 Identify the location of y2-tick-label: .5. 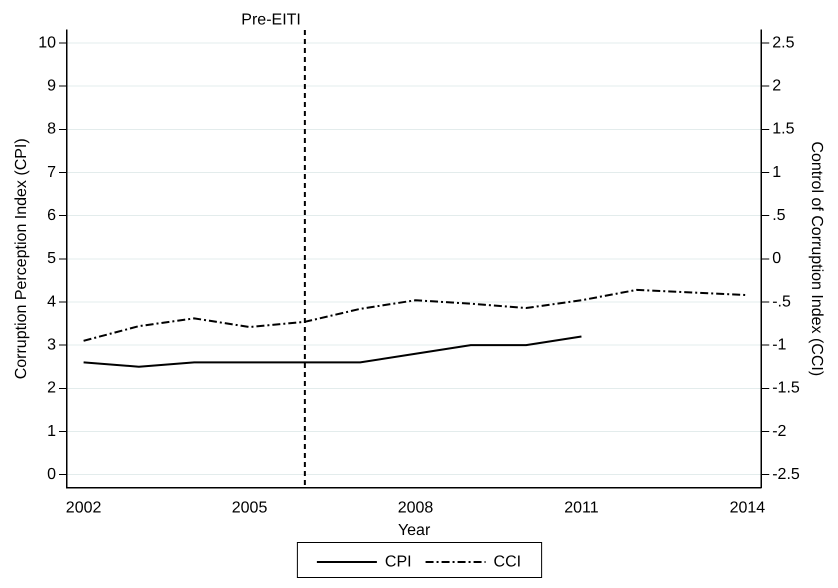
(779, 215).